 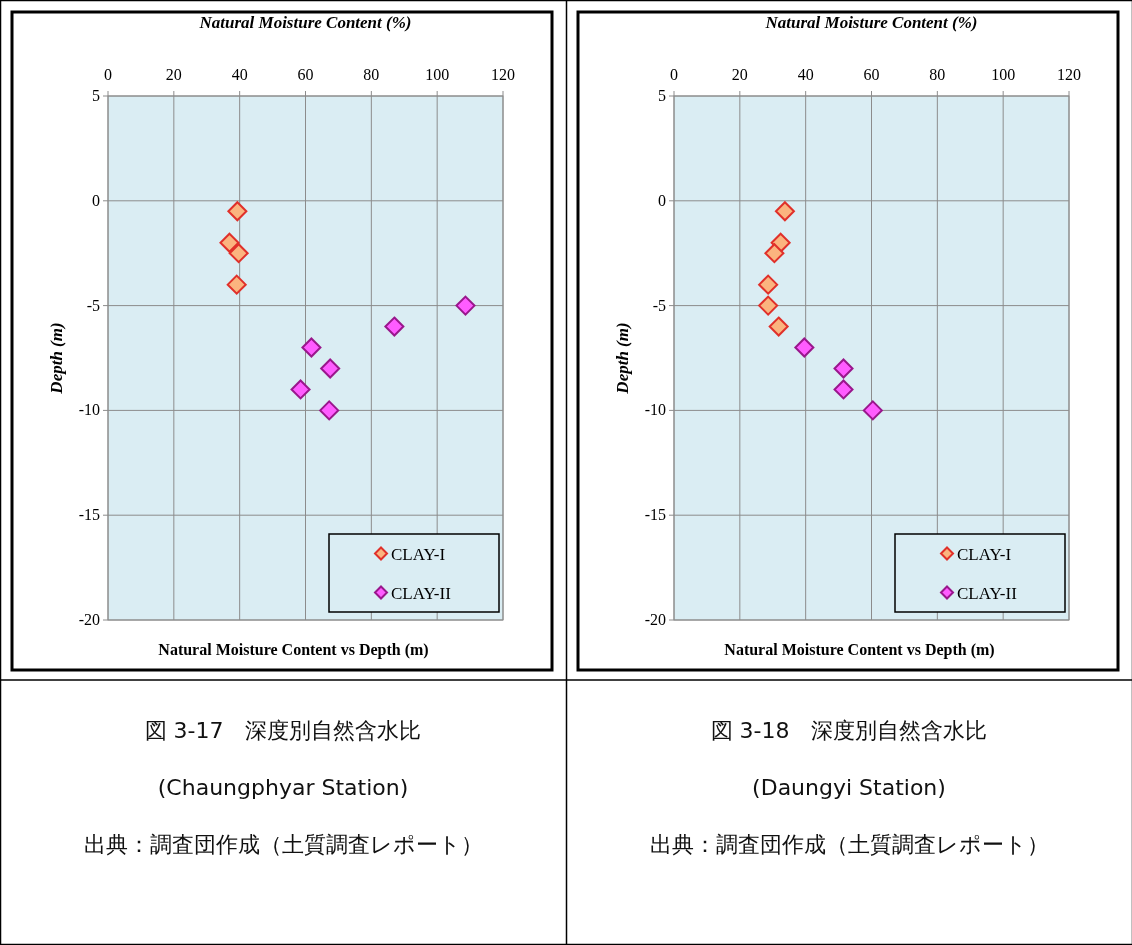 I want to click on caption: 図 3-18 深度別自然含水比, so click(x=849, y=730).